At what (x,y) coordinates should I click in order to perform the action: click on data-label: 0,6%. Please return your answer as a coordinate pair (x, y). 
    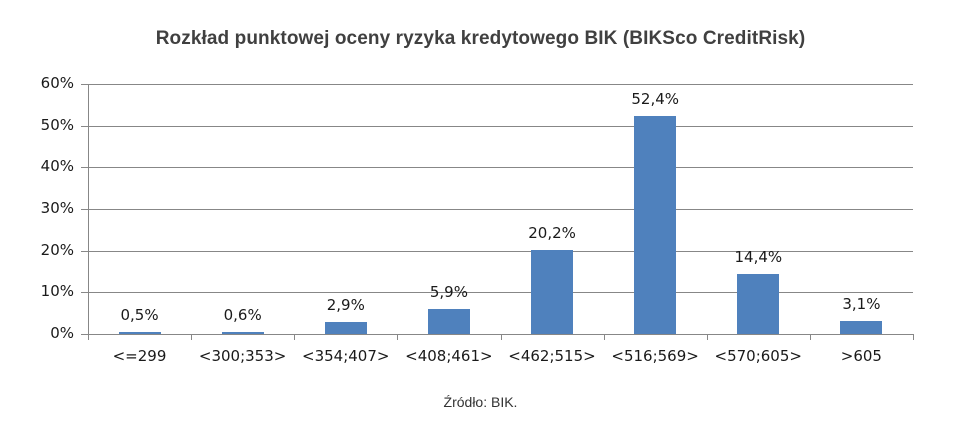
    Looking at the image, I should click on (242, 314).